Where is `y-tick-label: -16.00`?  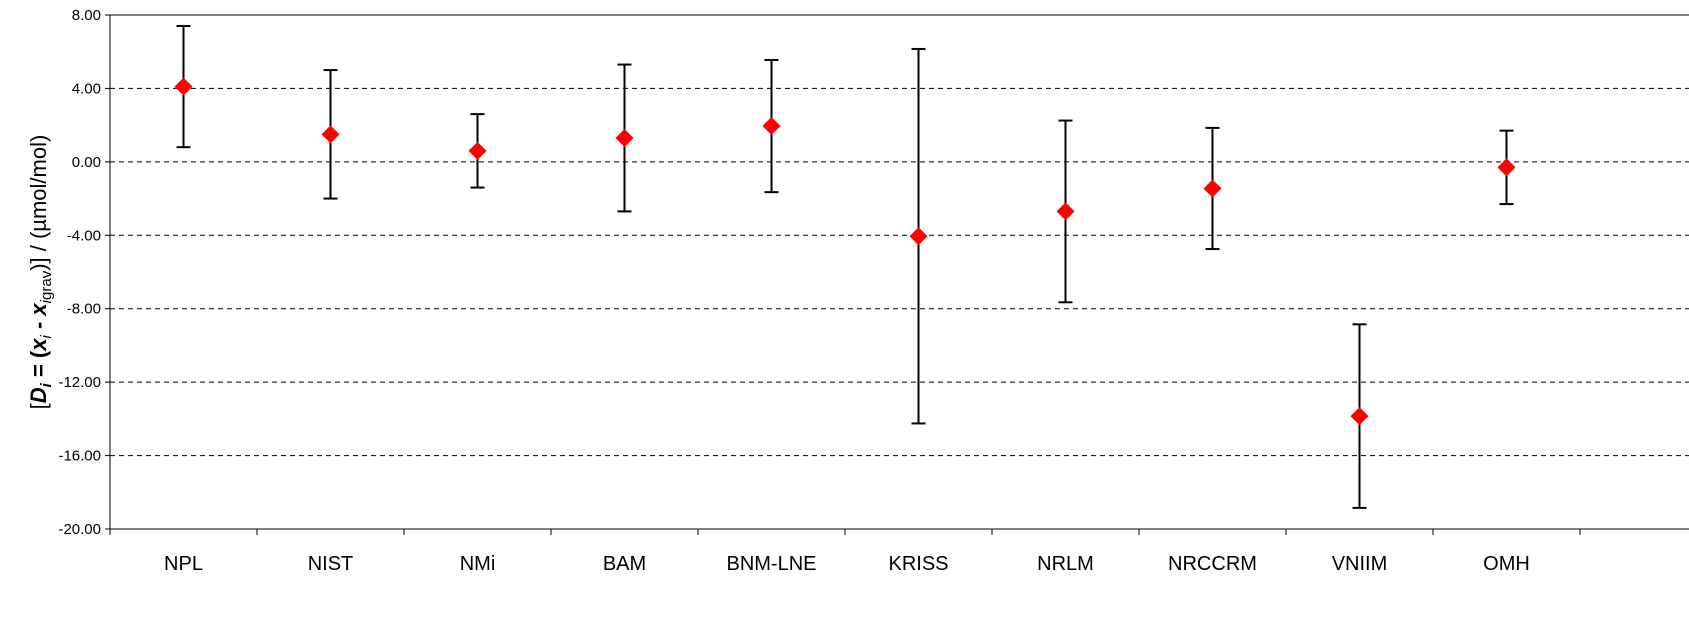 y-tick-label: -16.00 is located at coordinates (79, 456).